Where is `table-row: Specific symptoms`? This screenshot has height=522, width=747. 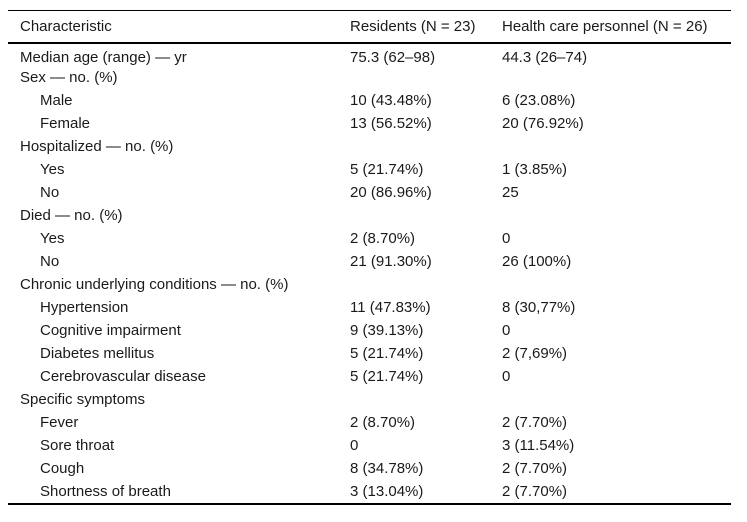
table-row: Specific symptoms is located at coordinates (369, 399).